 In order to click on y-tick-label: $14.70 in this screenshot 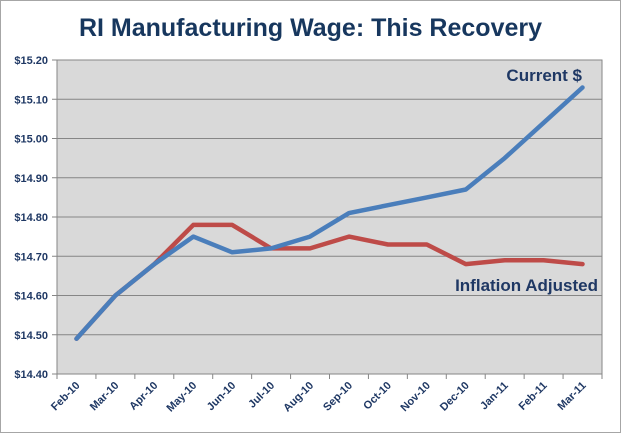, I will do `click(31, 257)`.